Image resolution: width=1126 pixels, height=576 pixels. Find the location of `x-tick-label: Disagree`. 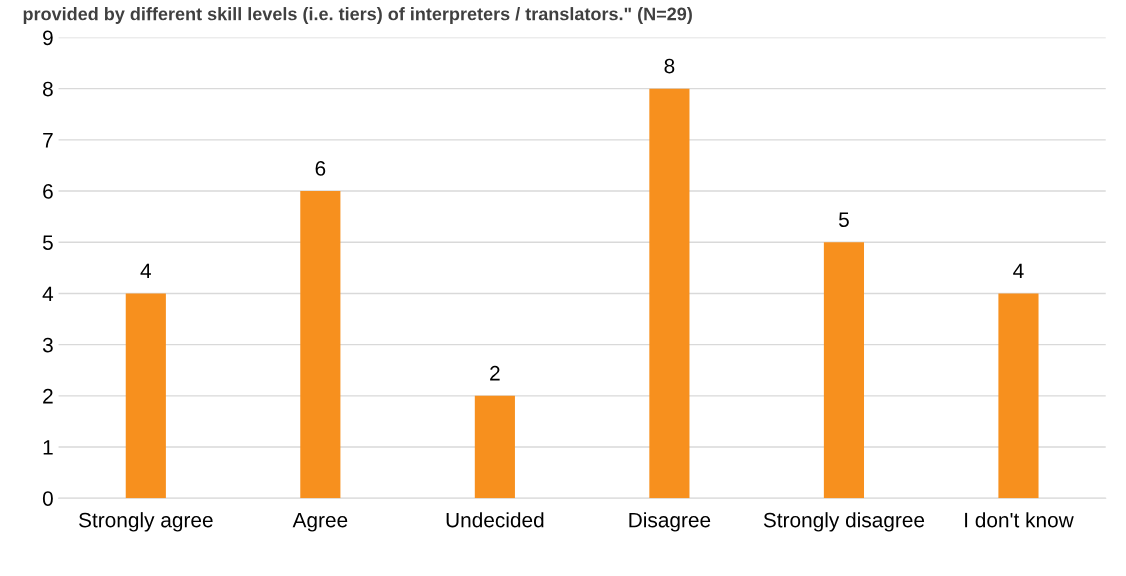

x-tick-label: Disagree is located at coordinates (670, 522).